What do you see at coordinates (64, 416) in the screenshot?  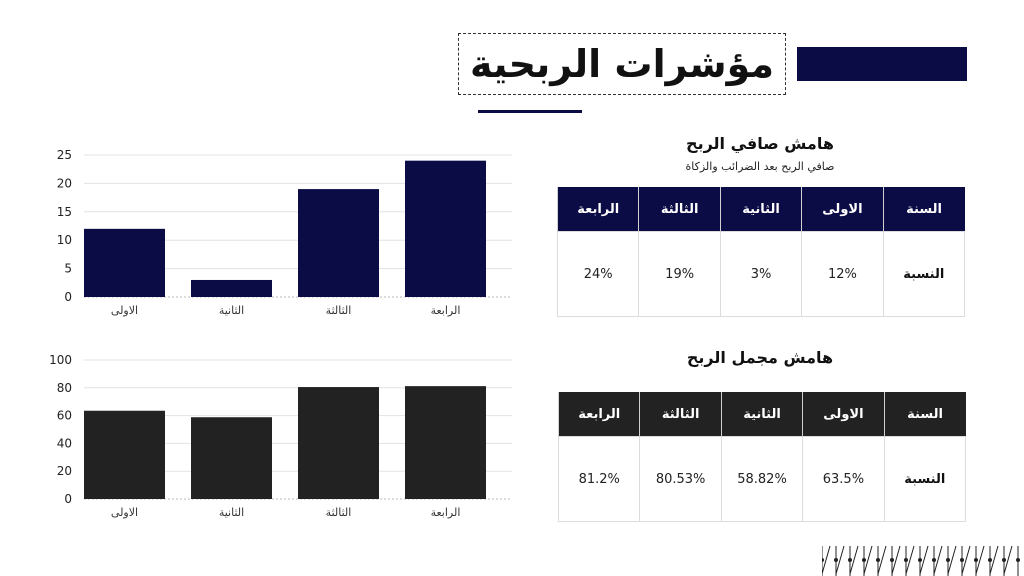 I see `y-tick-label: 60` at bounding box center [64, 416].